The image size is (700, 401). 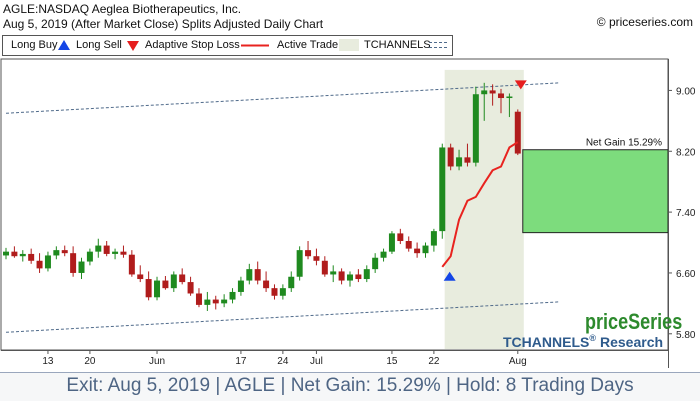 I want to click on adaptive-stop-line, so click(x=480, y=204).